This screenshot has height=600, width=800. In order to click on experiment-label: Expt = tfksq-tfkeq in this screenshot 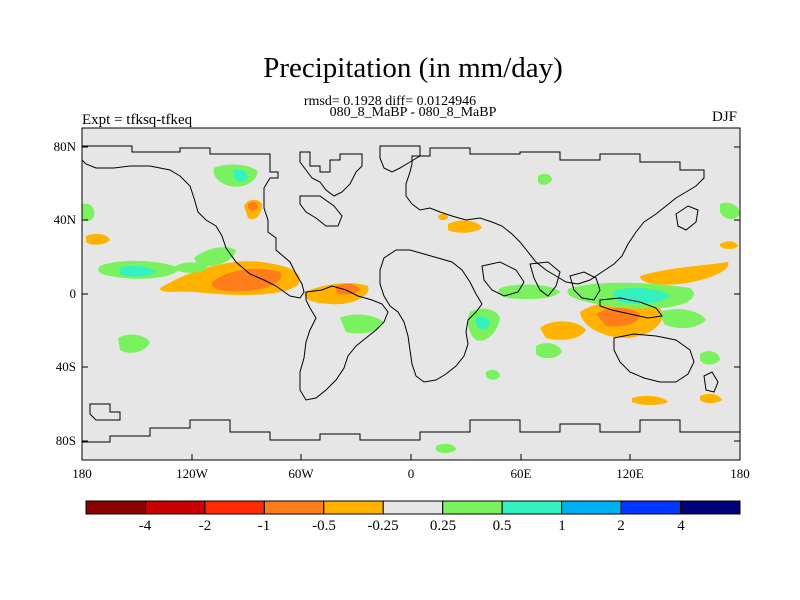, I will do `click(137, 120)`.